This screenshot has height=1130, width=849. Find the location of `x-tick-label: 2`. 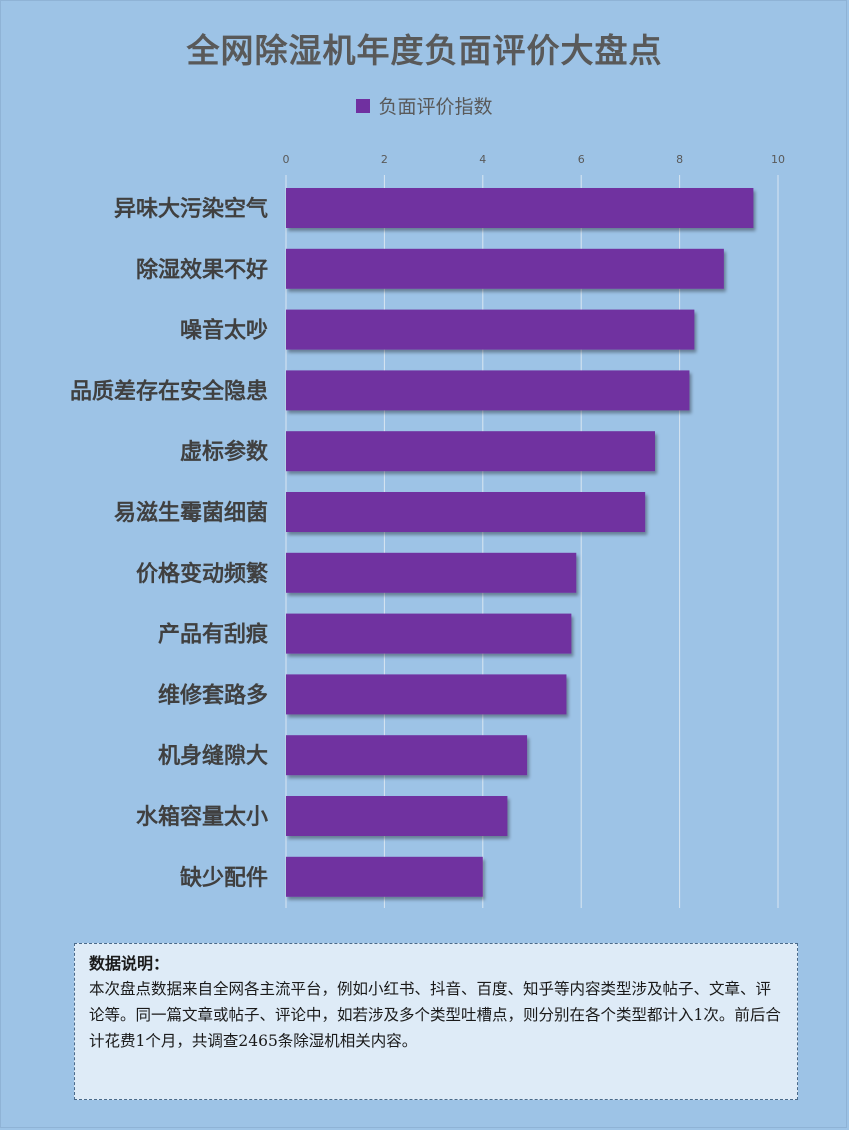

x-tick-label: 2 is located at coordinates (384, 159).